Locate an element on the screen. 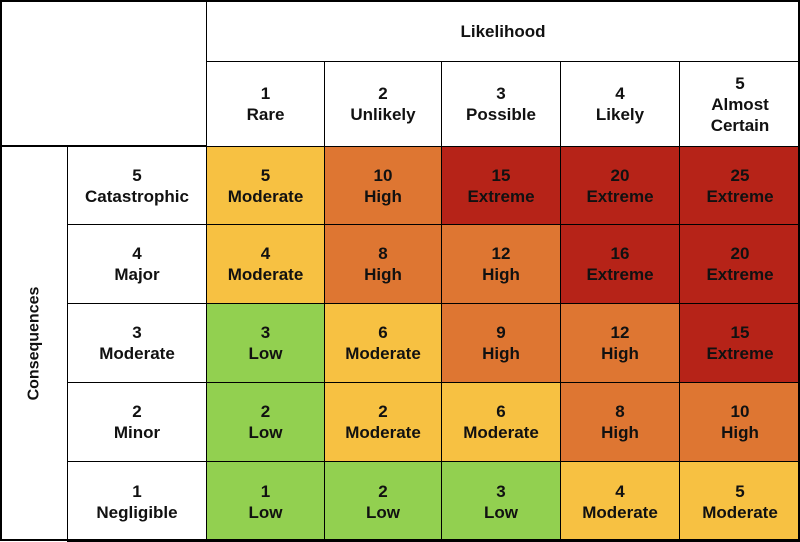 This screenshot has width=800, height=542. likelihood-header-2: 2 Unlikely is located at coordinates (383, 104).